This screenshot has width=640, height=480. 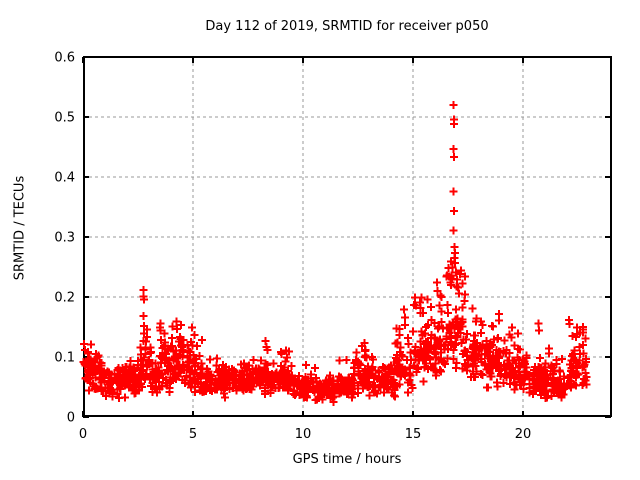 What do you see at coordinates (303, 434) in the screenshot?
I see `x-tick-label: 10` at bounding box center [303, 434].